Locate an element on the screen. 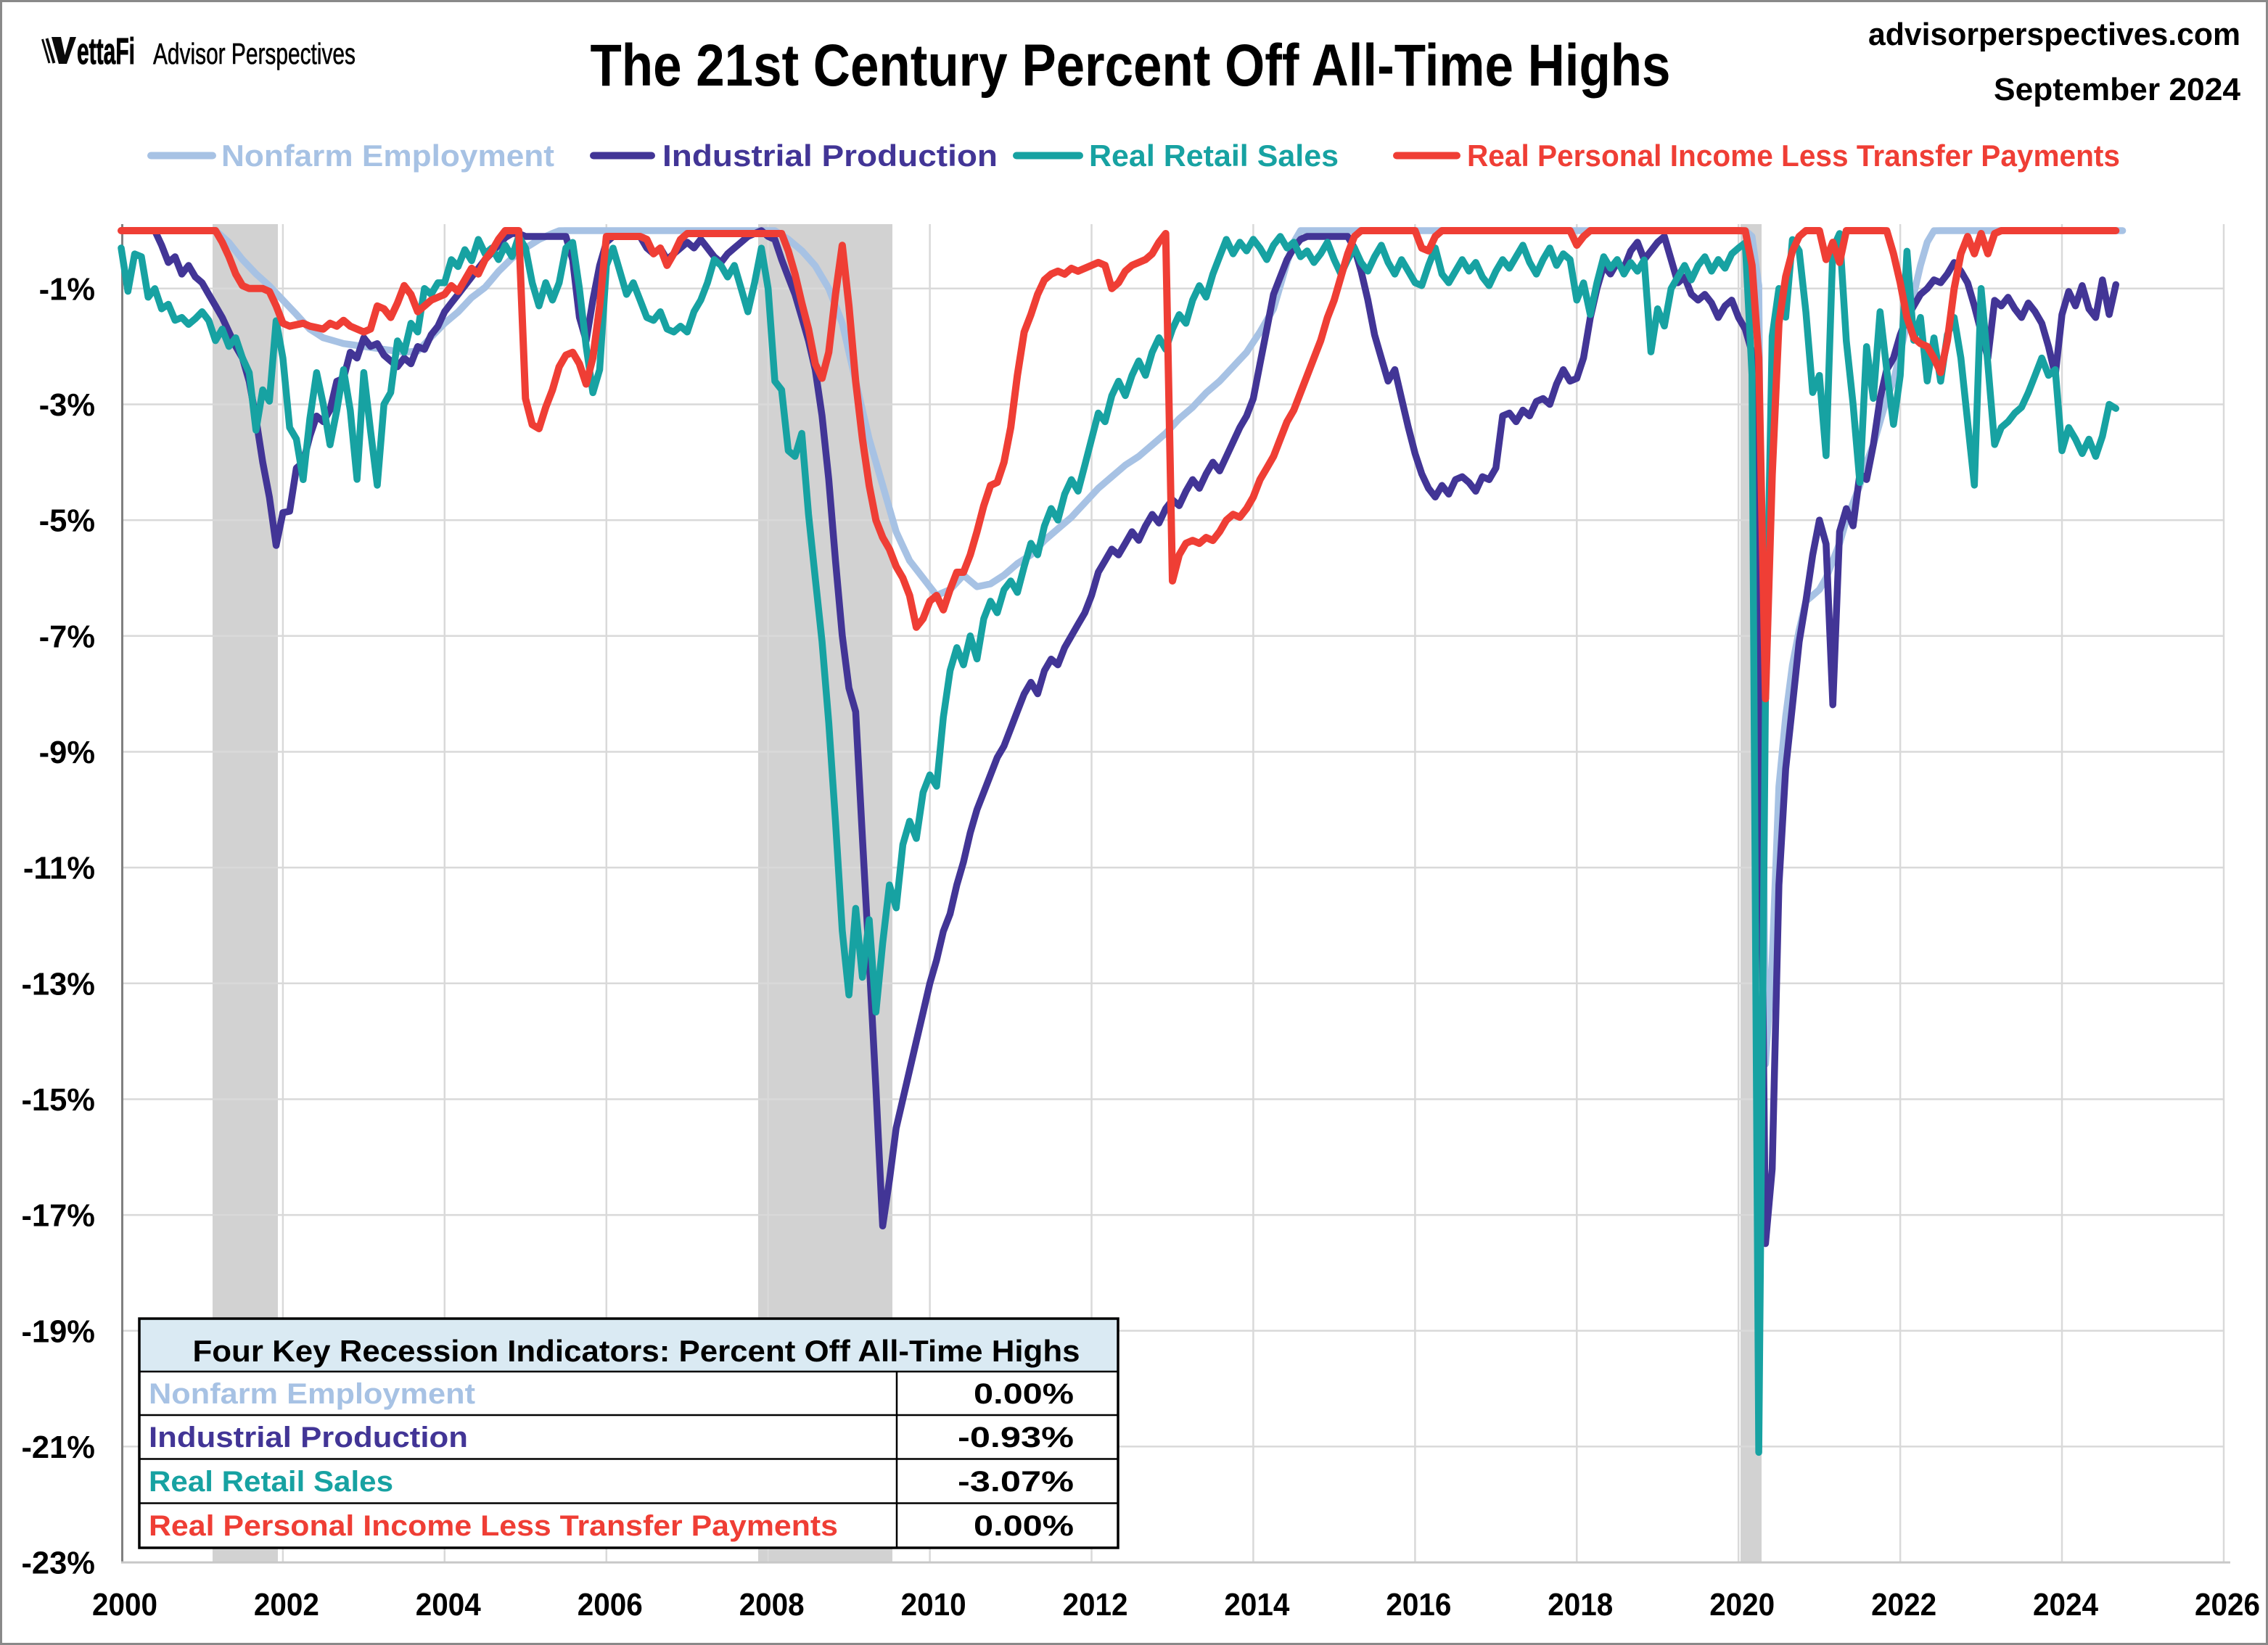  svg-text: 2024 is located at coordinates (2066, 1605).